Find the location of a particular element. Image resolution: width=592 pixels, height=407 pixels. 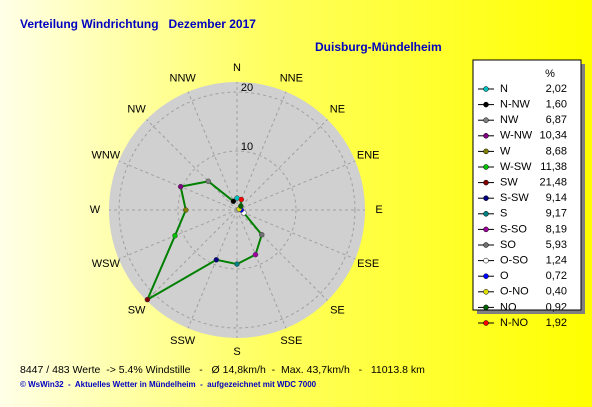

direction-label: NE is located at coordinates (337, 109).